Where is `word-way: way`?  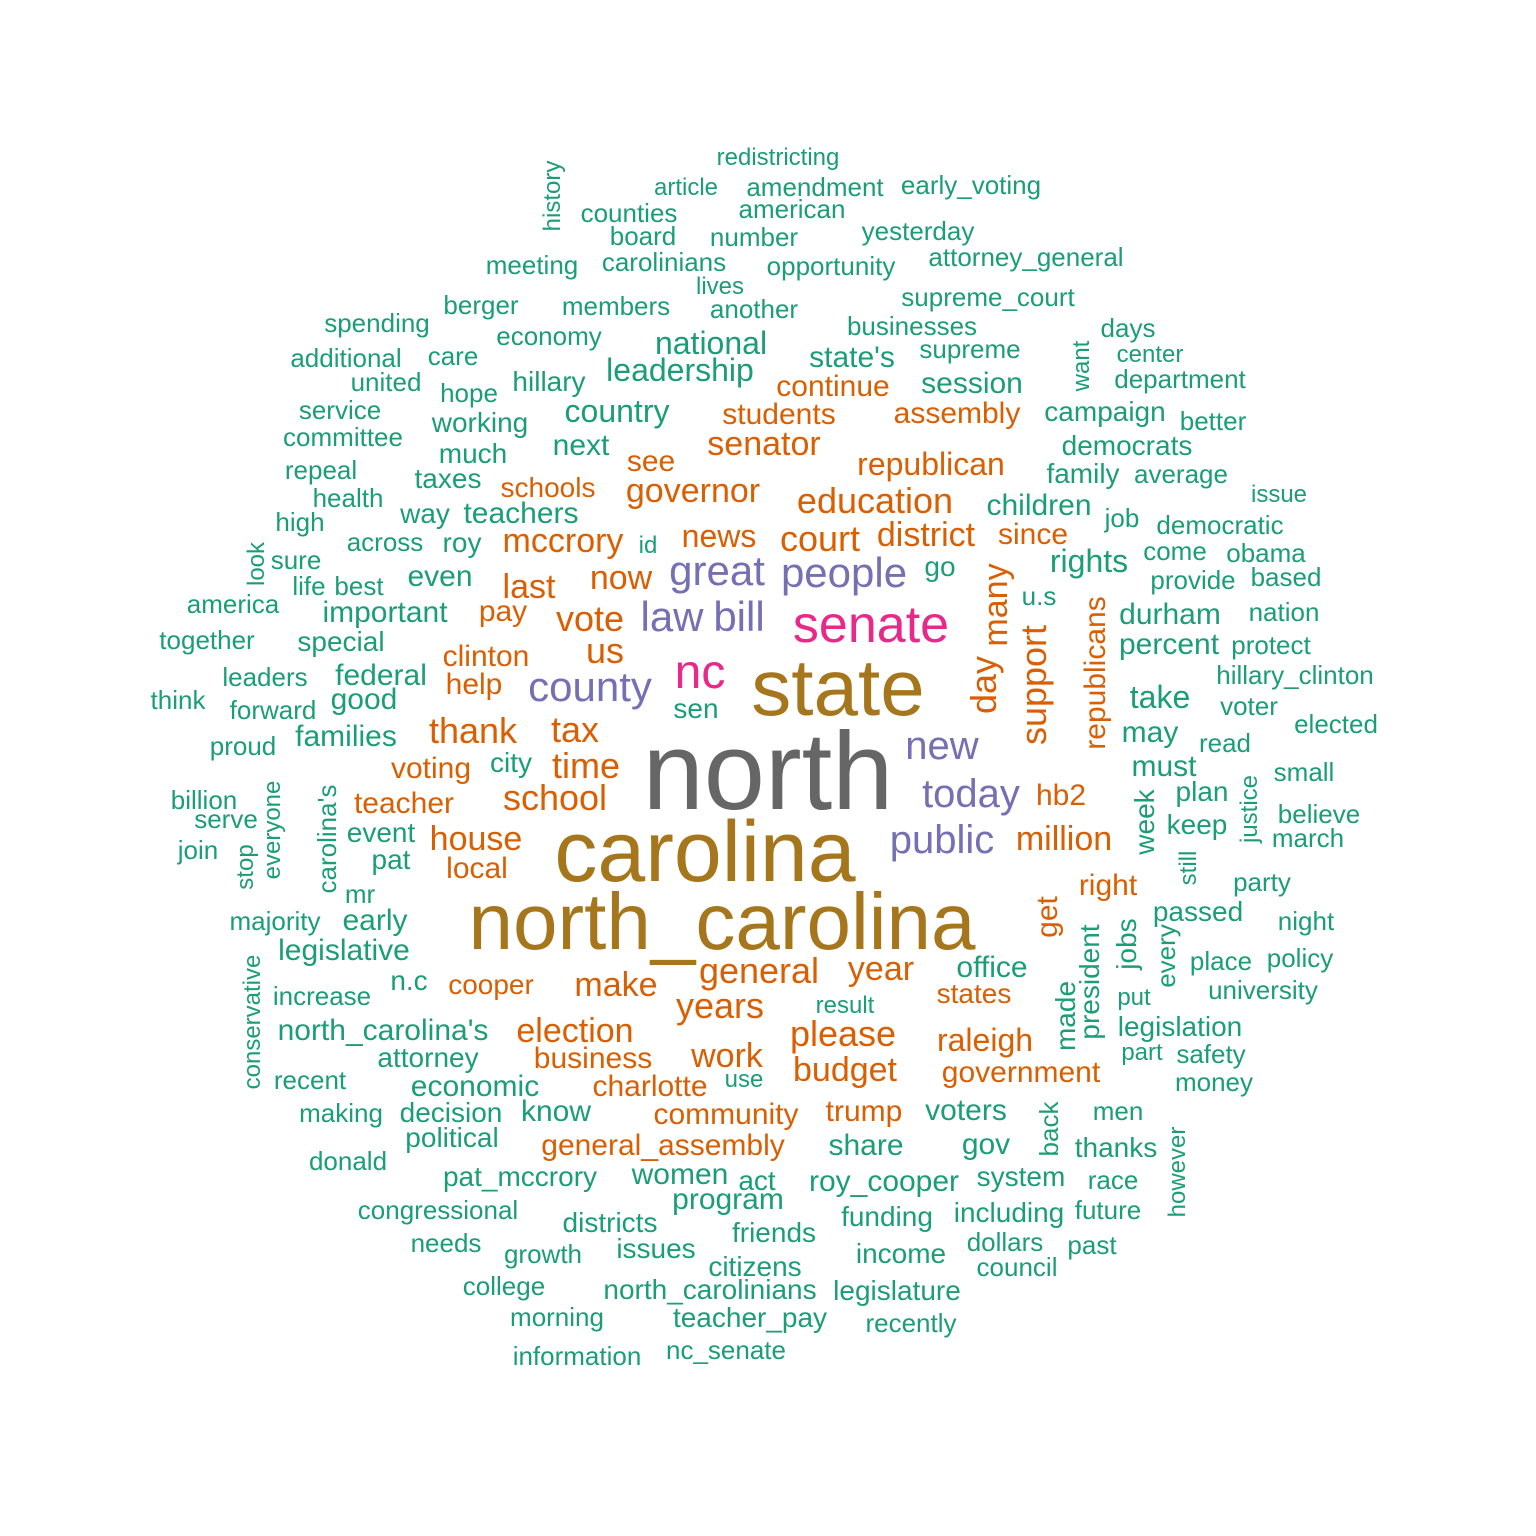 word-way: way is located at coordinates (425, 513).